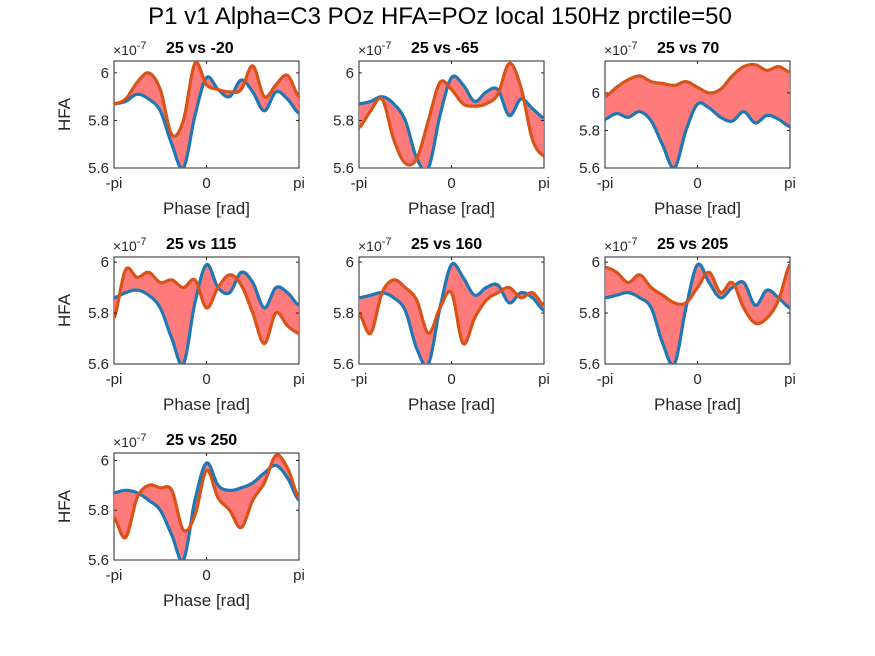 Image resolution: width=875 pixels, height=656 pixels. What do you see at coordinates (445, 48) in the screenshot?
I see `subplot-title: 25 vs -65` at bounding box center [445, 48].